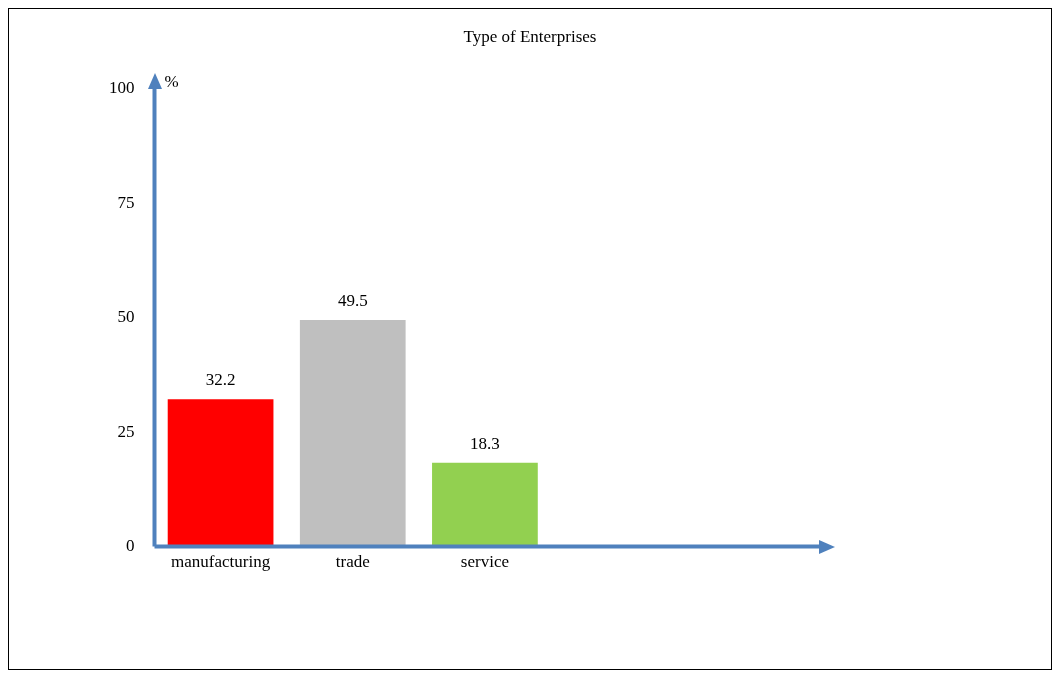 This screenshot has width=1060, height=678. What do you see at coordinates (484, 562) in the screenshot?
I see `x-tick-label: service` at bounding box center [484, 562].